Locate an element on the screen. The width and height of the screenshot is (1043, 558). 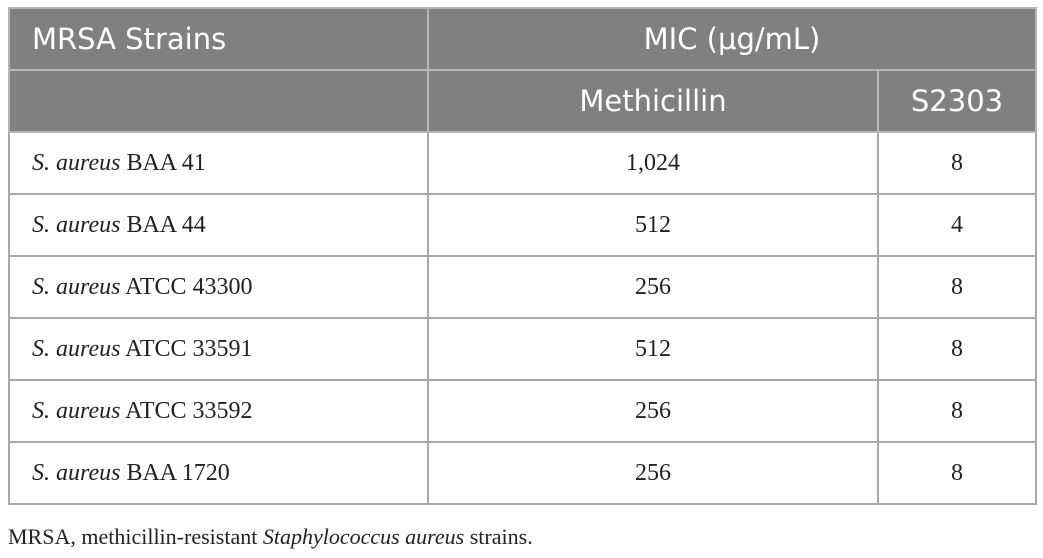
strain-cell: S. aureus ATCC 33591 is located at coordinates (218, 349).